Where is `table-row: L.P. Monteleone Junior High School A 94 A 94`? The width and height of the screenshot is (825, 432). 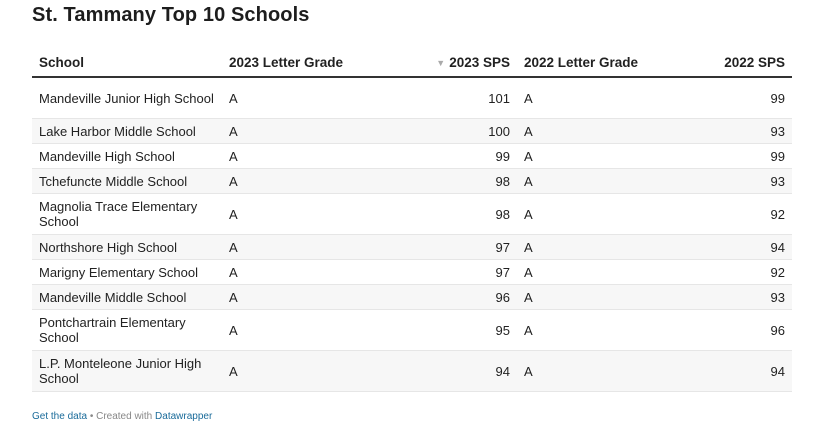
table-row: L.P. Monteleone Junior High School A 94 A 94 is located at coordinates (412, 371).